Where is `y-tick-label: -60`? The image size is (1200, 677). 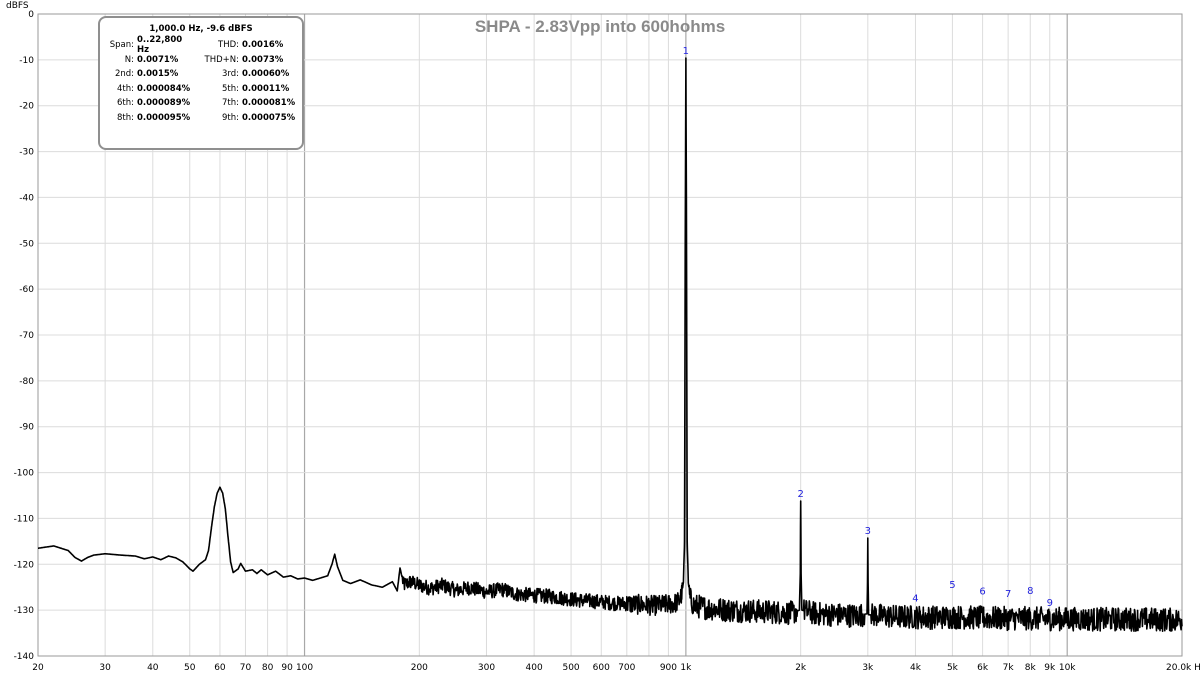 y-tick-label: -60 is located at coordinates (26, 290).